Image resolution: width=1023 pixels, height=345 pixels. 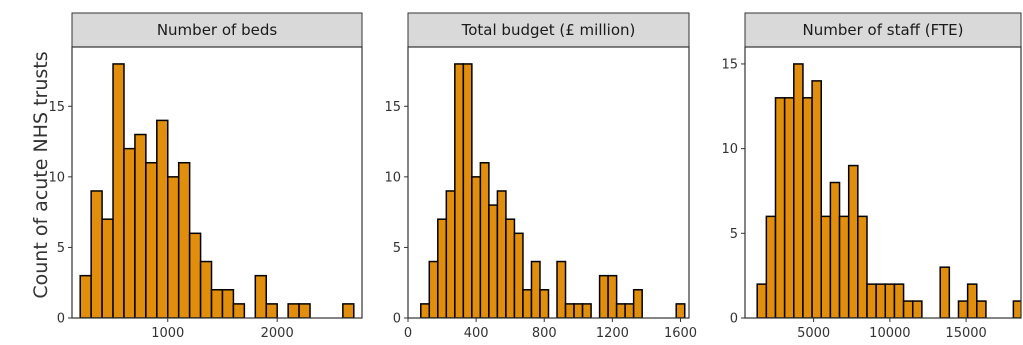 What do you see at coordinates (889, 333) in the screenshot?
I see `x-tick-label: 10000` at bounding box center [889, 333].